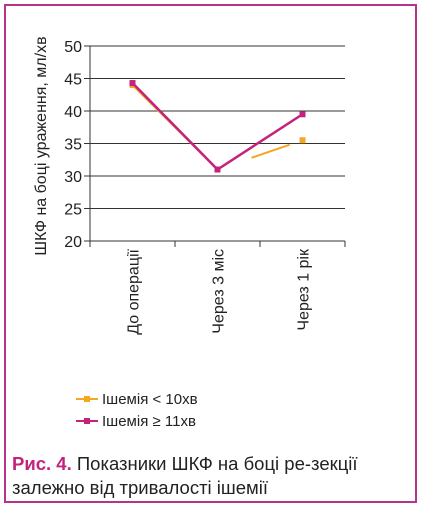 This screenshot has height=509, width=425. I want to click on y-tick-label: 35, so click(73, 145).